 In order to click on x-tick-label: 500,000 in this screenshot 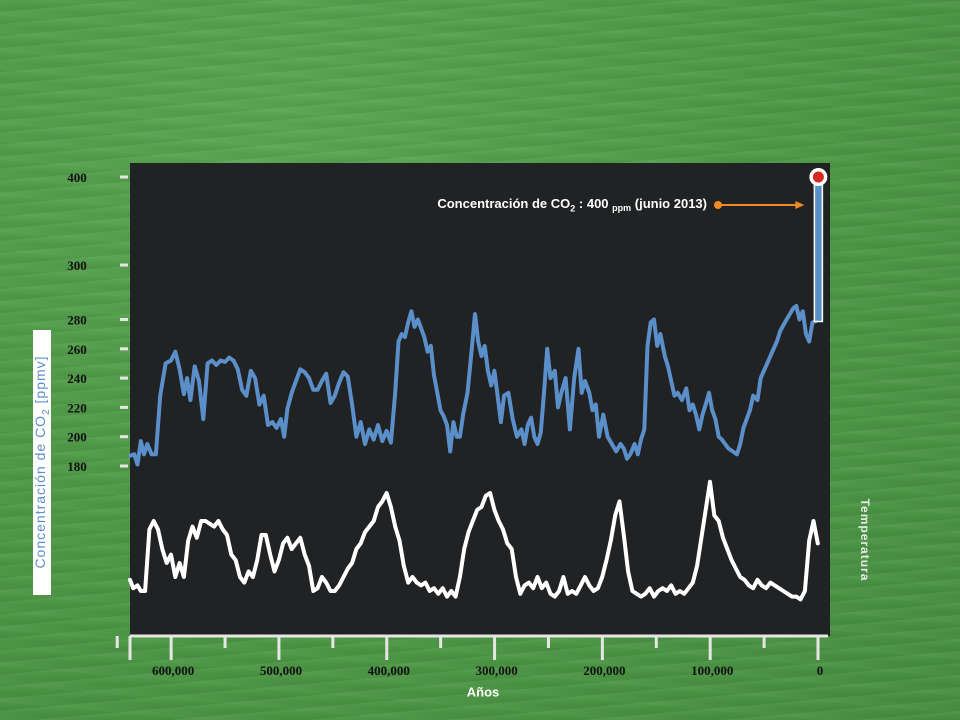, I will do `click(281, 670)`.